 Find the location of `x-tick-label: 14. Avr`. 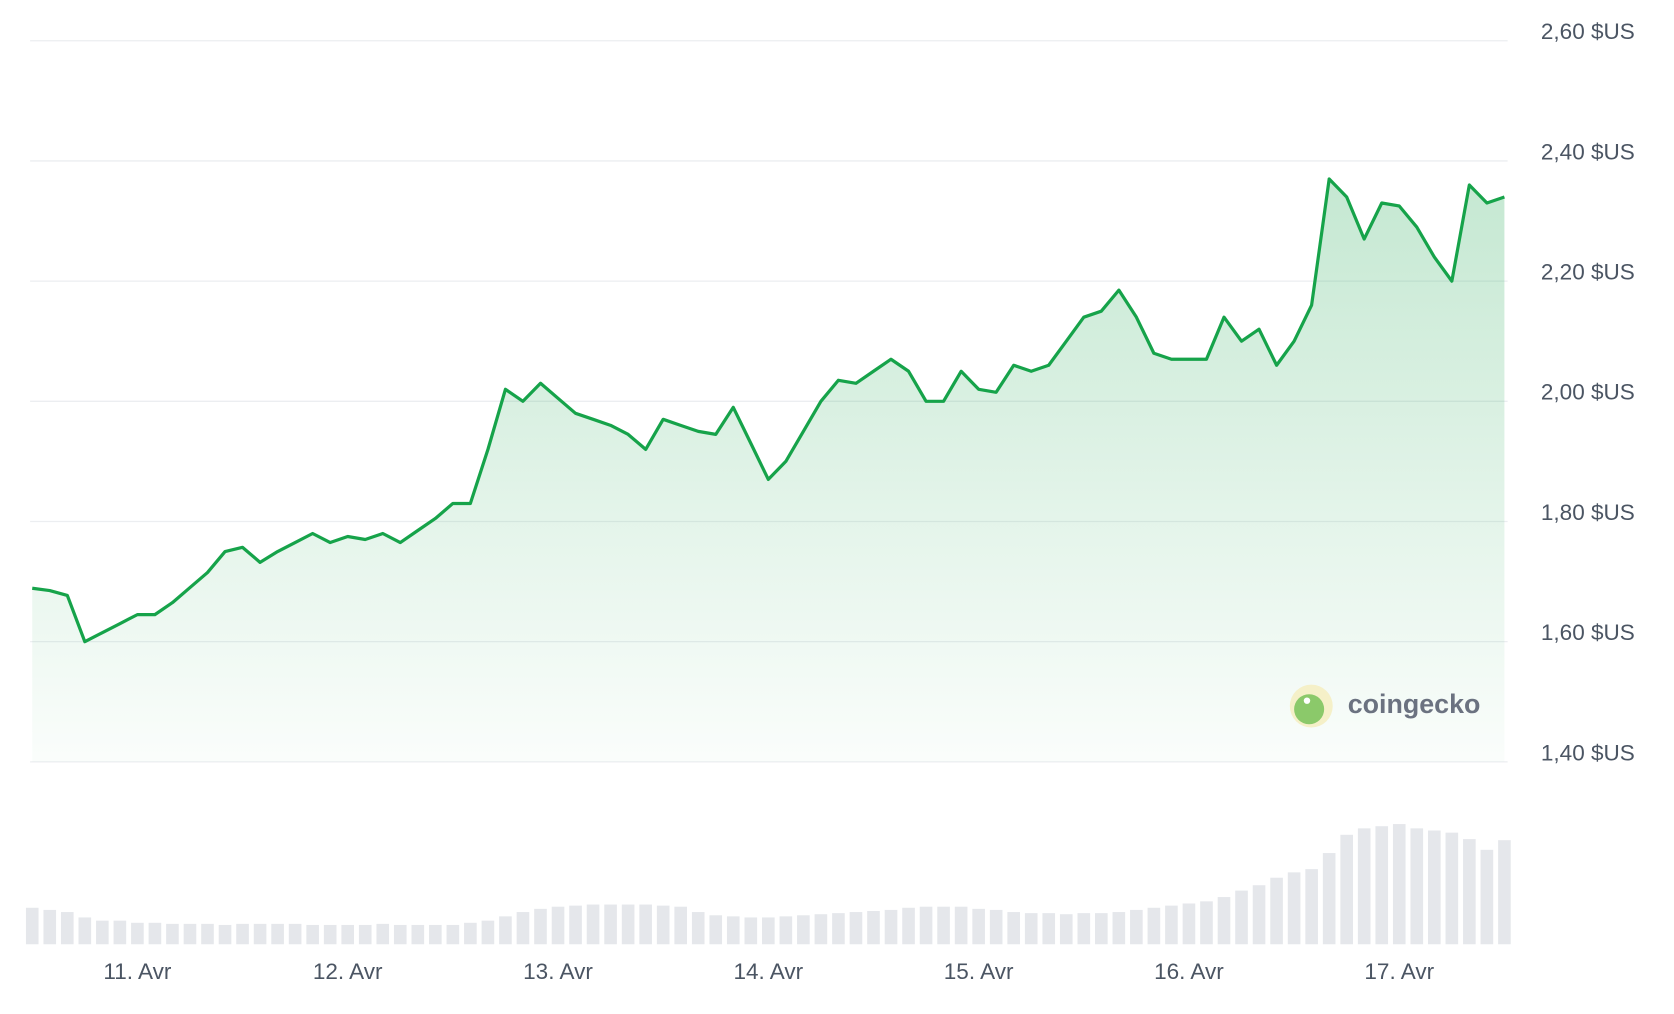

x-tick-label: 14. Avr is located at coordinates (768, 971).